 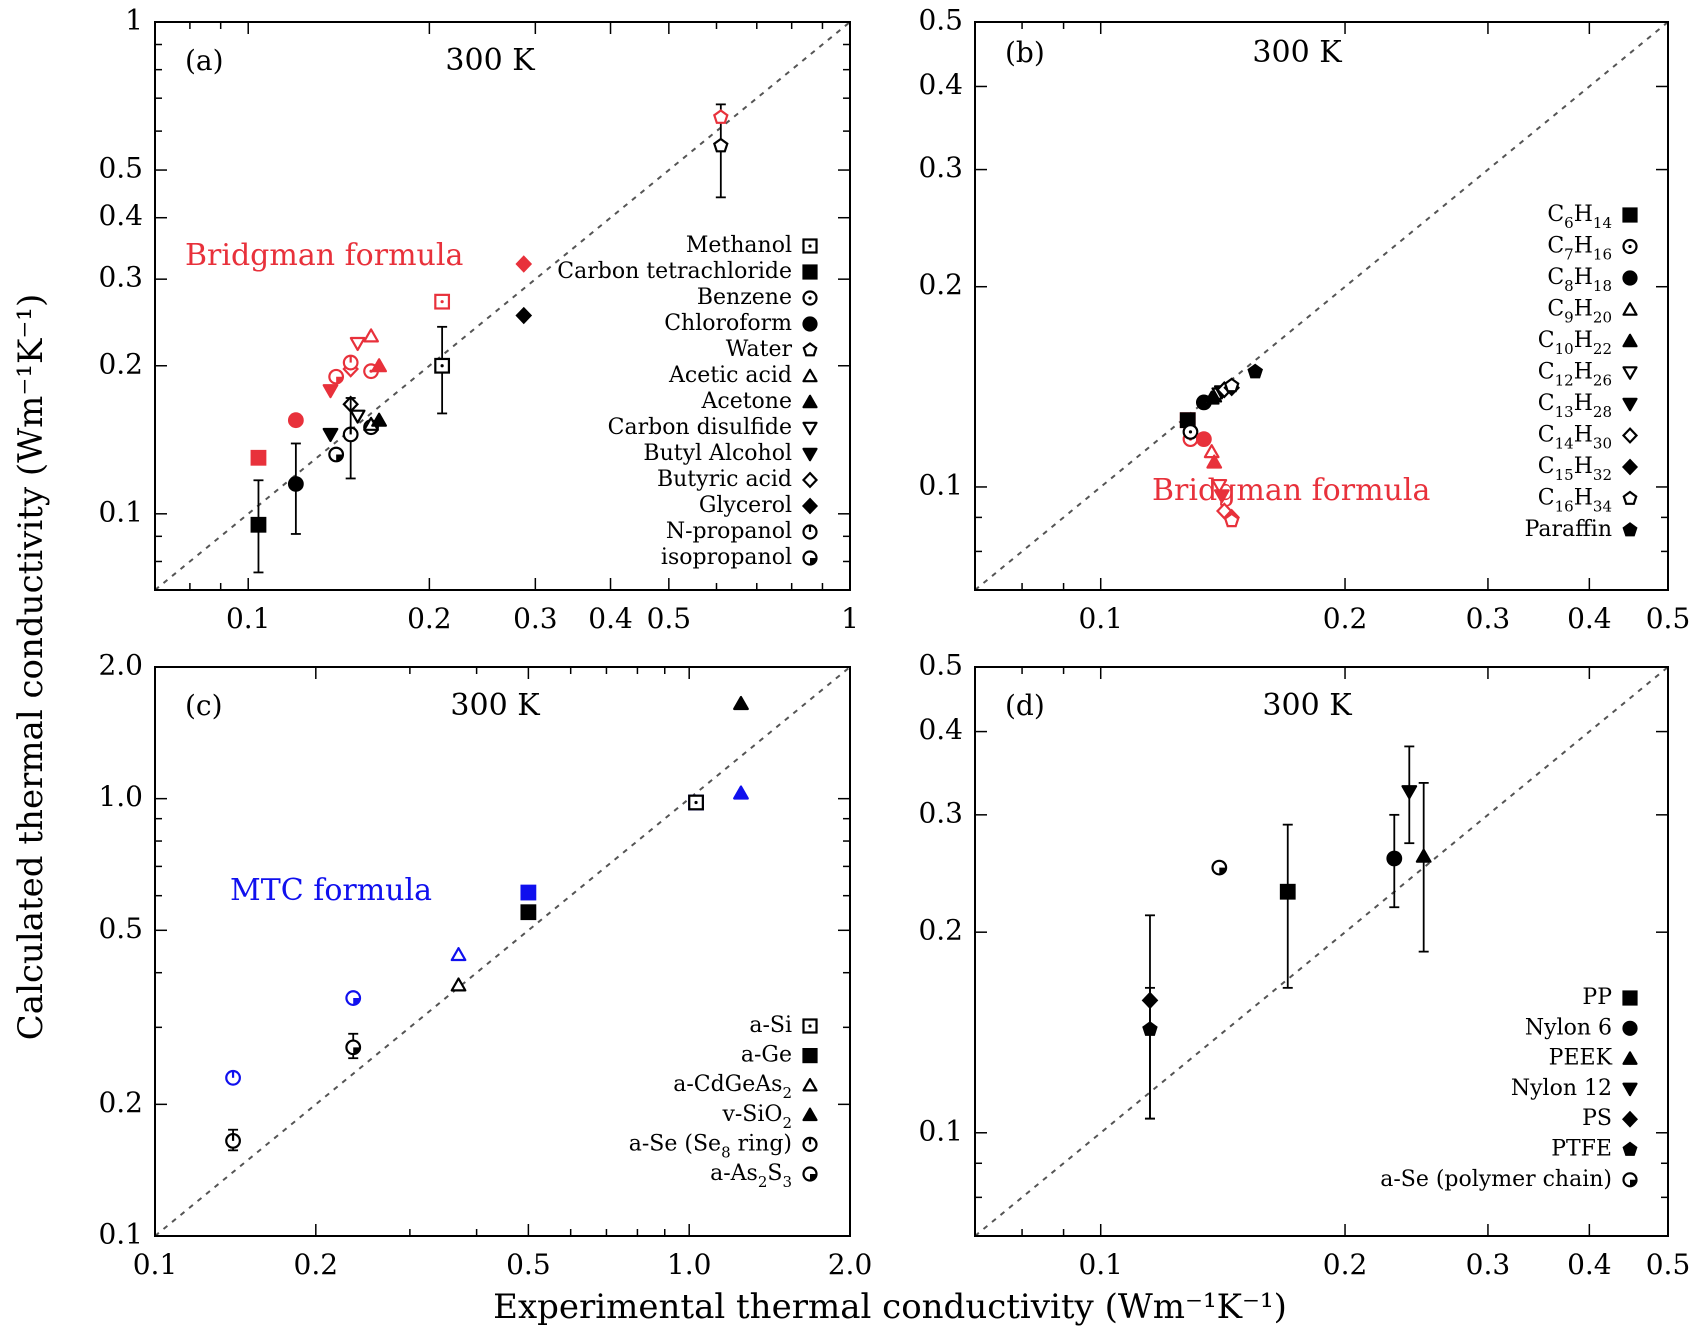 I want to click on legend-label: PS, so click(x=1597, y=1118).